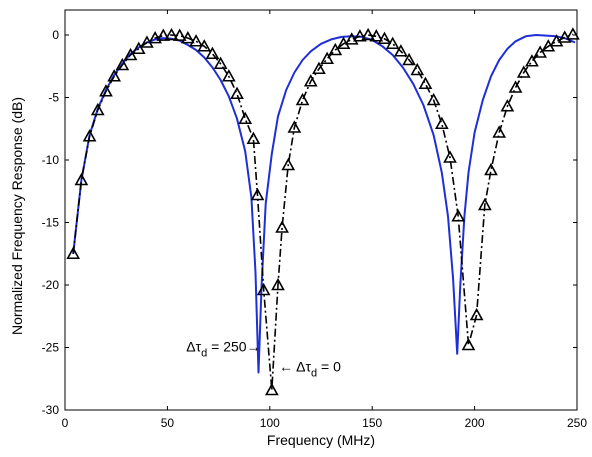 This screenshot has height=457, width=592. What do you see at coordinates (577, 423) in the screenshot?
I see `x-tick-label: 250` at bounding box center [577, 423].